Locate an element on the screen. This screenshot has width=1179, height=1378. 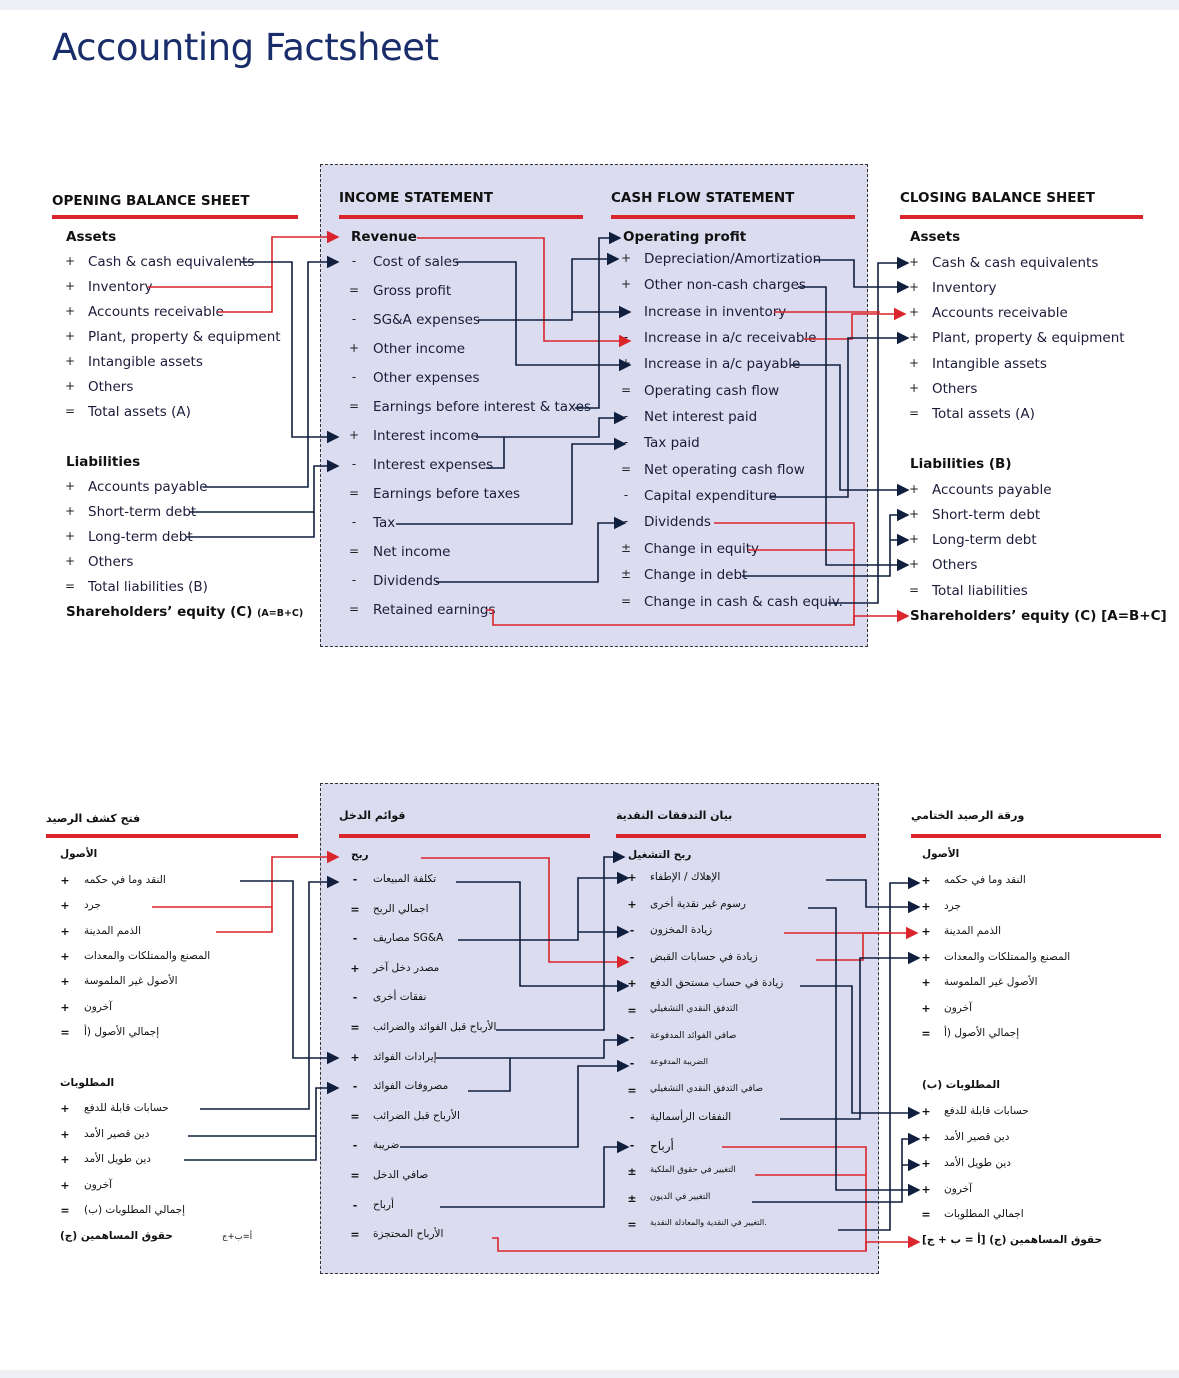
en-cashflow-item: Change in equity is located at coordinates (702, 549).